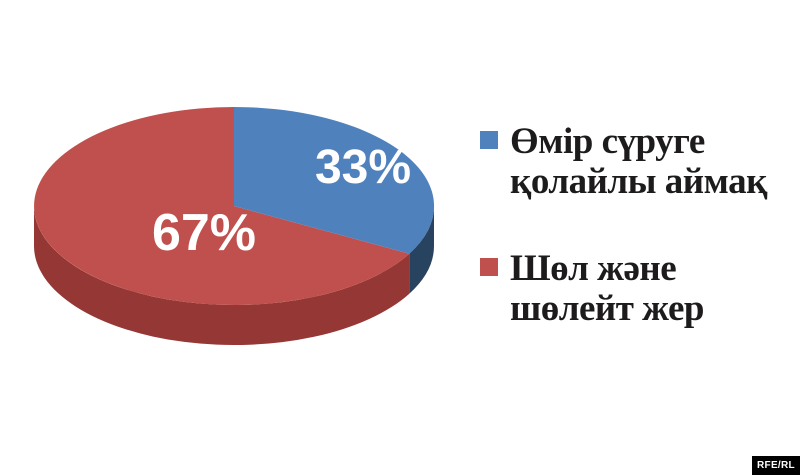  What do you see at coordinates (607, 308) in the screenshot?
I see `legend-label-line: шөлейт жер` at bounding box center [607, 308].